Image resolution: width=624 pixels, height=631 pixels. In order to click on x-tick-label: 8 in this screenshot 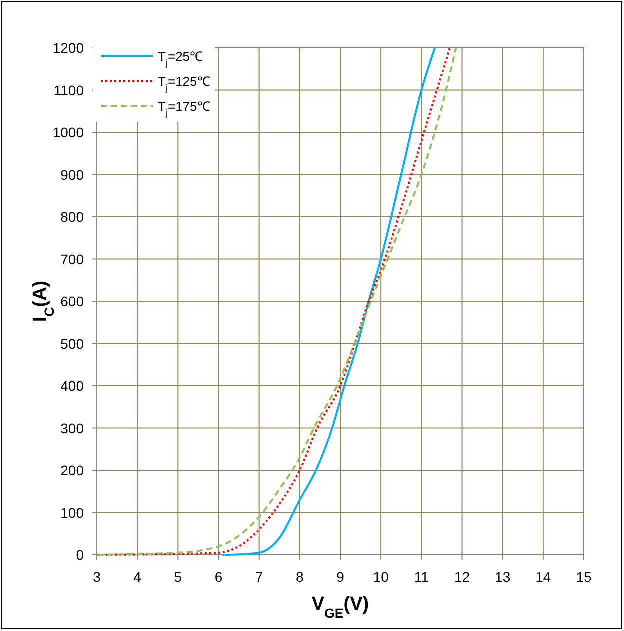, I will do `click(300, 577)`.